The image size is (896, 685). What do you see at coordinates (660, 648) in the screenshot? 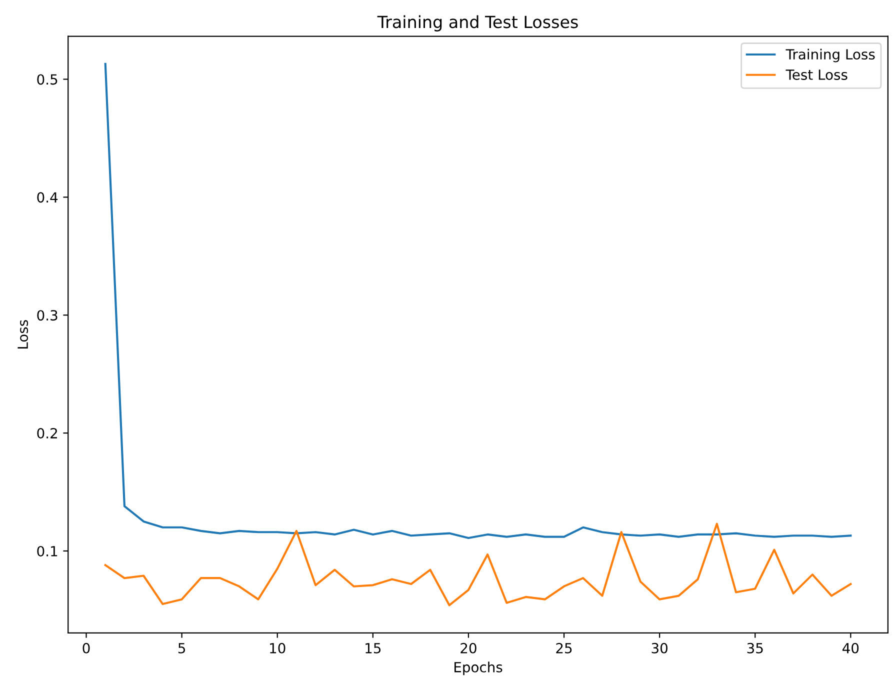
I see `x-tick-label: 30` at bounding box center [660, 648].